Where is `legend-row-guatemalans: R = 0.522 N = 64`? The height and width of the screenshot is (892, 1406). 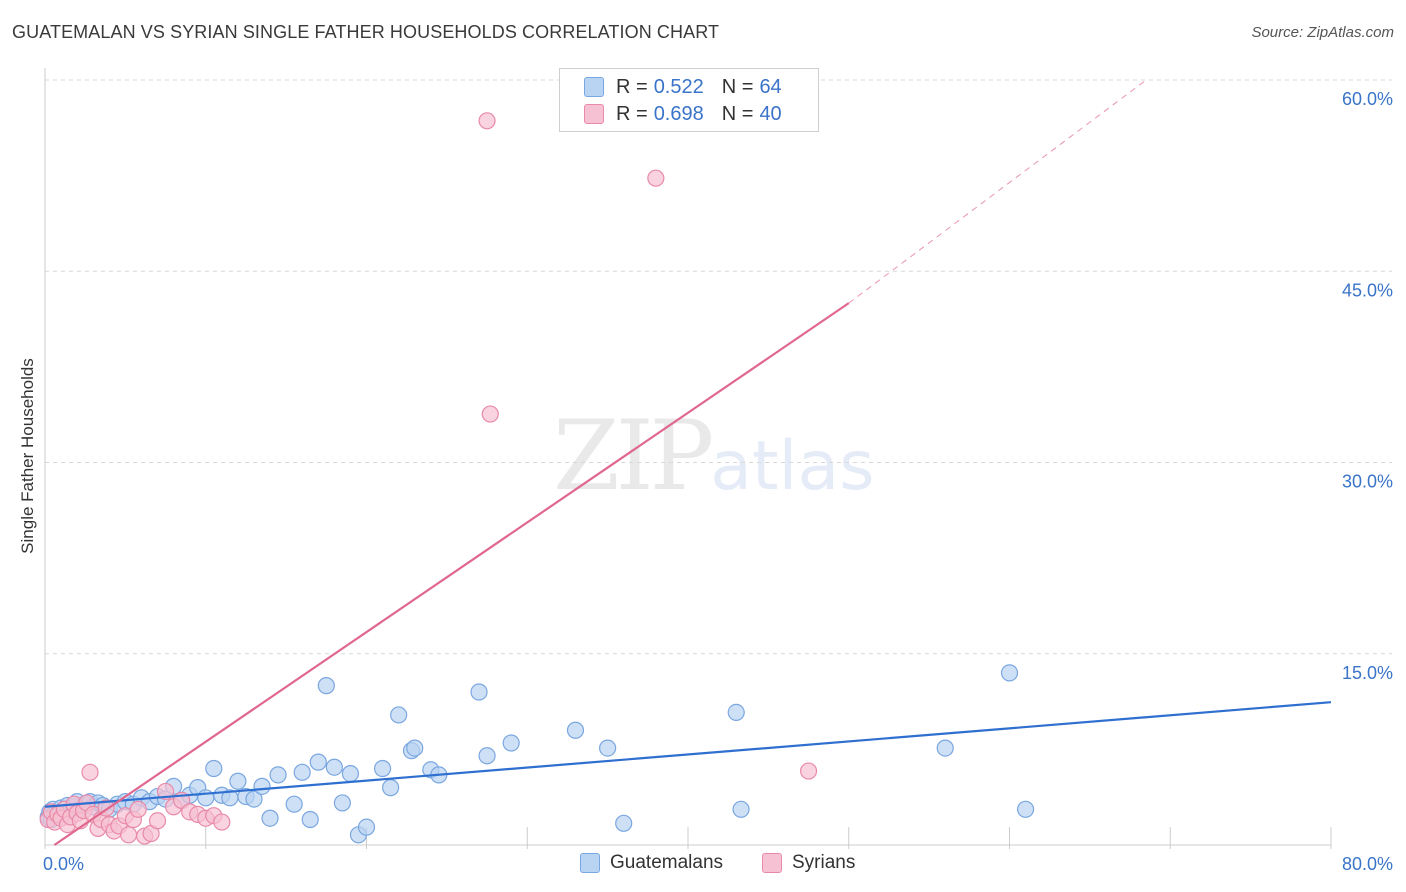 legend-row-guatemalans: R = 0.522 N = 64 is located at coordinates (683, 87).